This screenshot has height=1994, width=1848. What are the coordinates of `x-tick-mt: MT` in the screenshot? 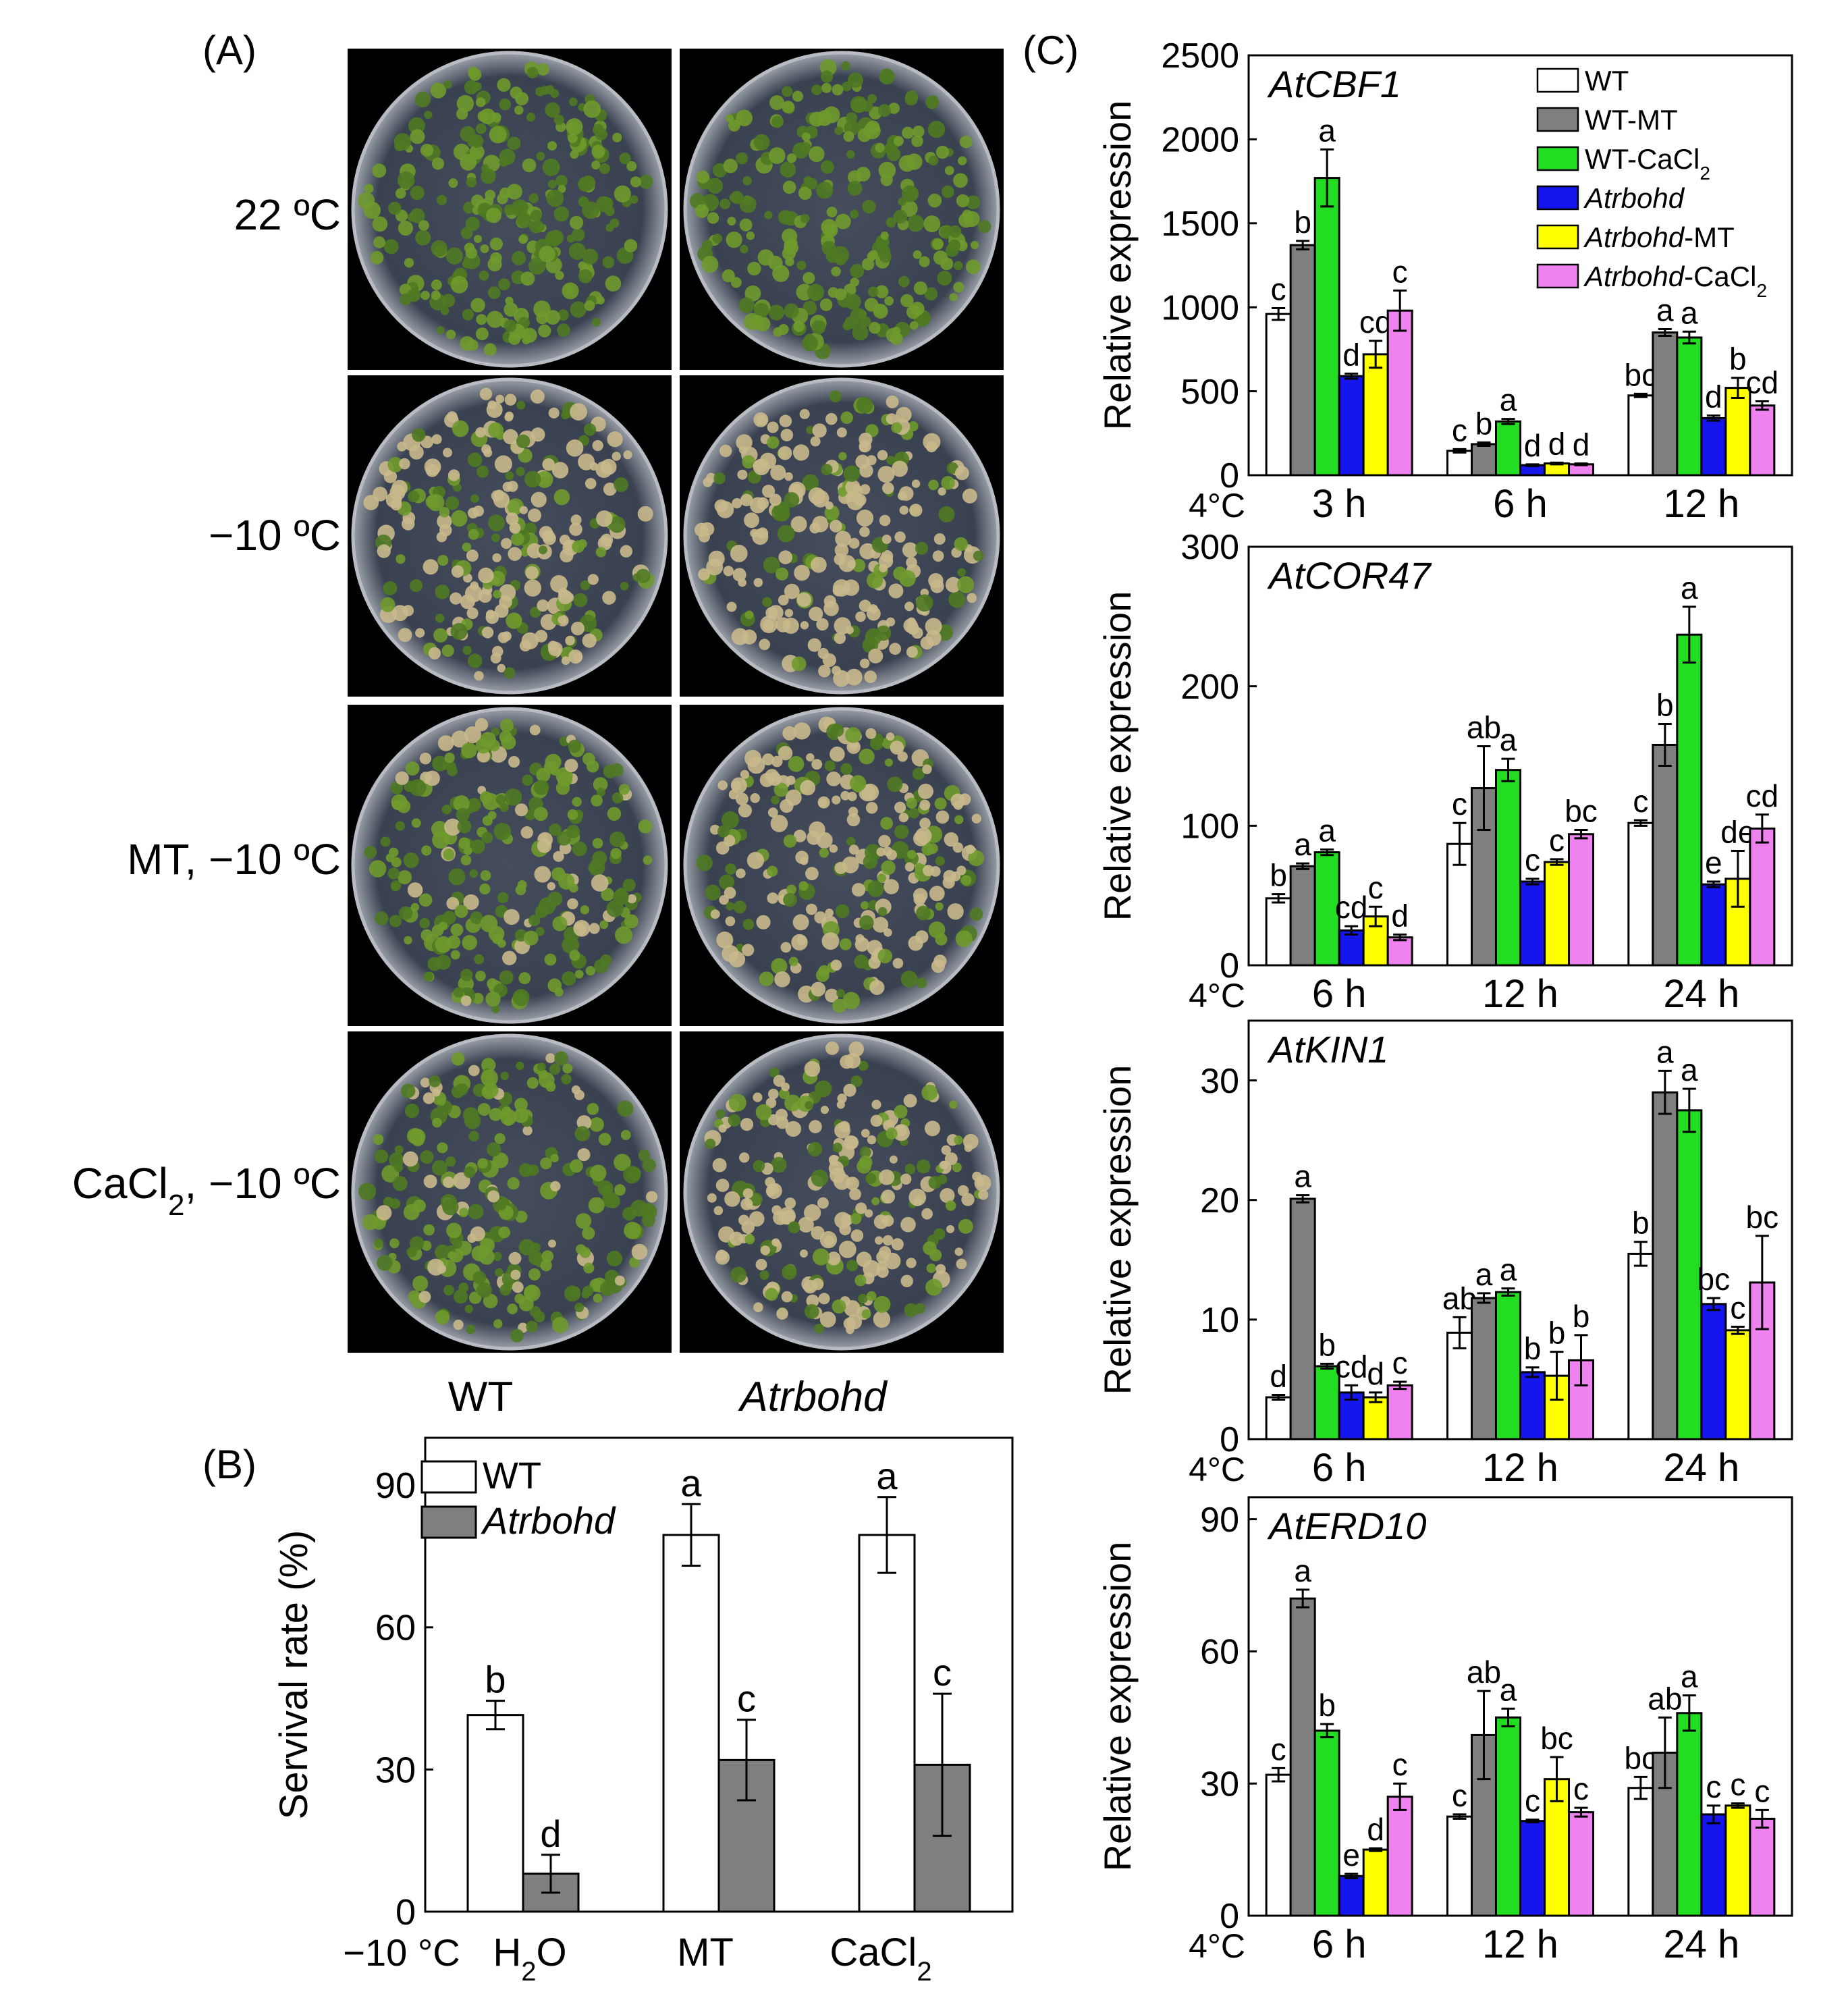 It's located at (705, 1953).